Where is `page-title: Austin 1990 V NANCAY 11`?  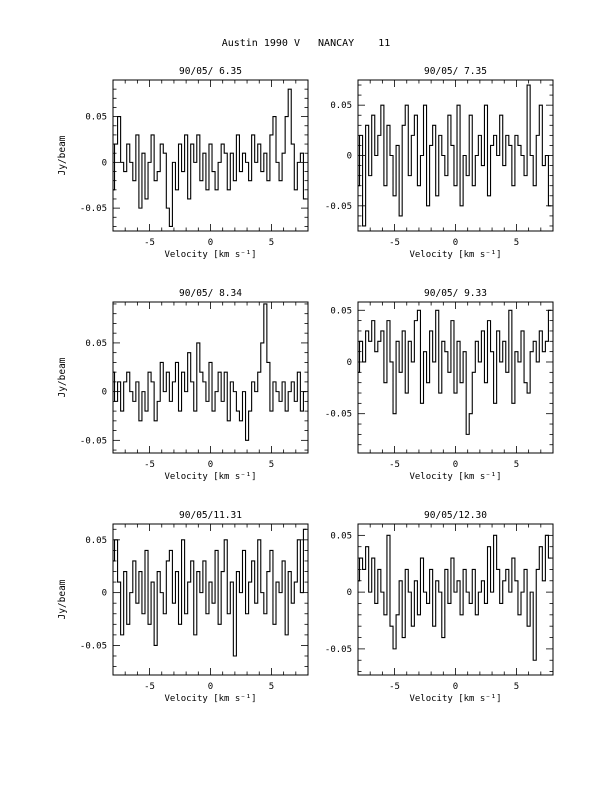
page-title: Austin 1990 V NANCAY 11 is located at coordinates (306, 43).